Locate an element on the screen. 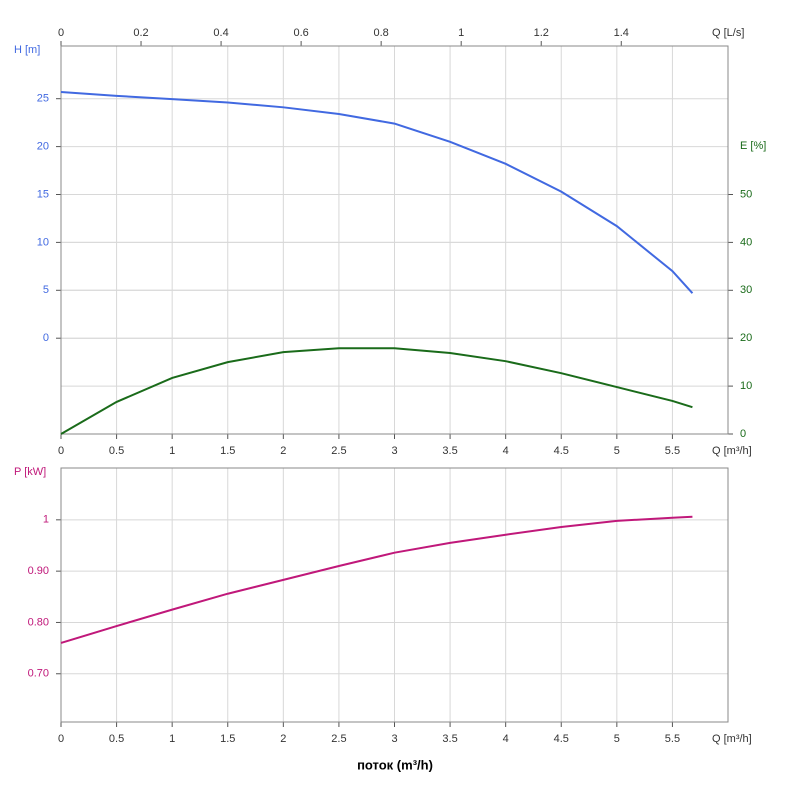 This screenshot has height=800, width=800. y-tick-label: 25 is located at coordinates (43, 99).